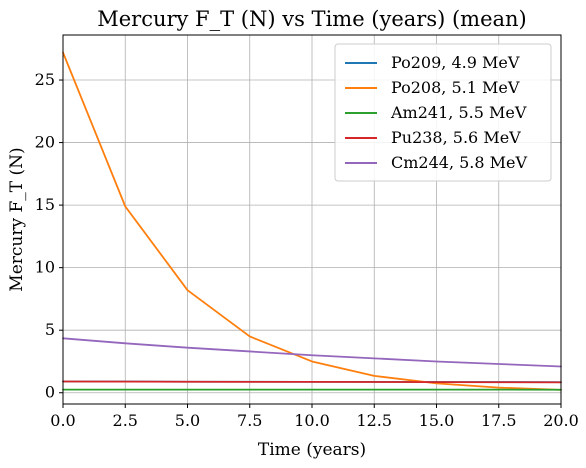 The width and height of the screenshot is (586, 468). What do you see at coordinates (455, 87) in the screenshot?
I see `legend-label-1: Po208, 5.1 MeV` at bounding box center [455, 87].